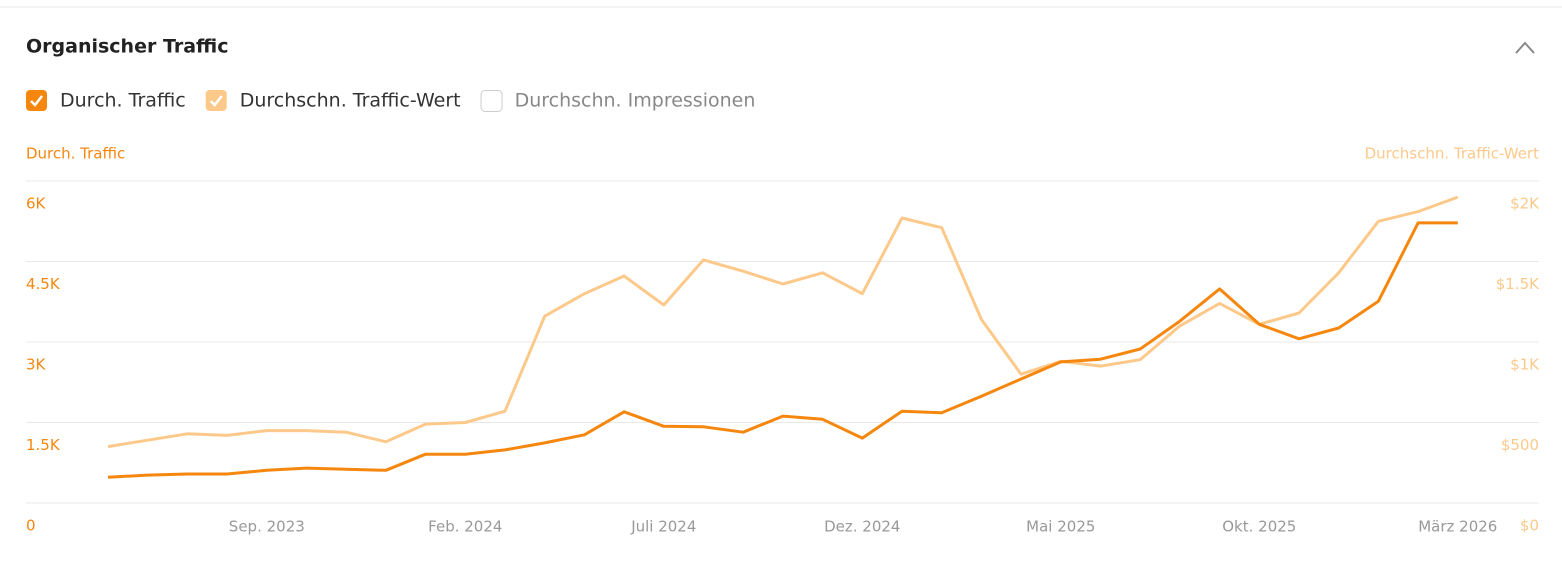 The height and width of the screenshot is (562, 1562). Describe the element at coordinates (75, 154) in the screenshot. I see `y-axis-title: Durch. Traffic` at that location.